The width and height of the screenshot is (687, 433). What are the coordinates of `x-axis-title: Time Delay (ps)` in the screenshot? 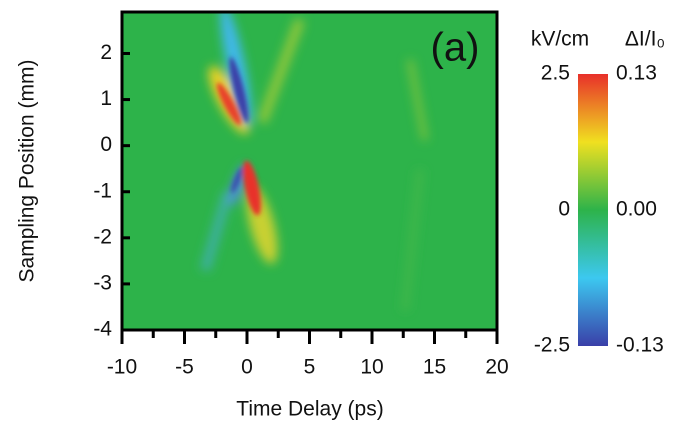 It's located at (309, 409).